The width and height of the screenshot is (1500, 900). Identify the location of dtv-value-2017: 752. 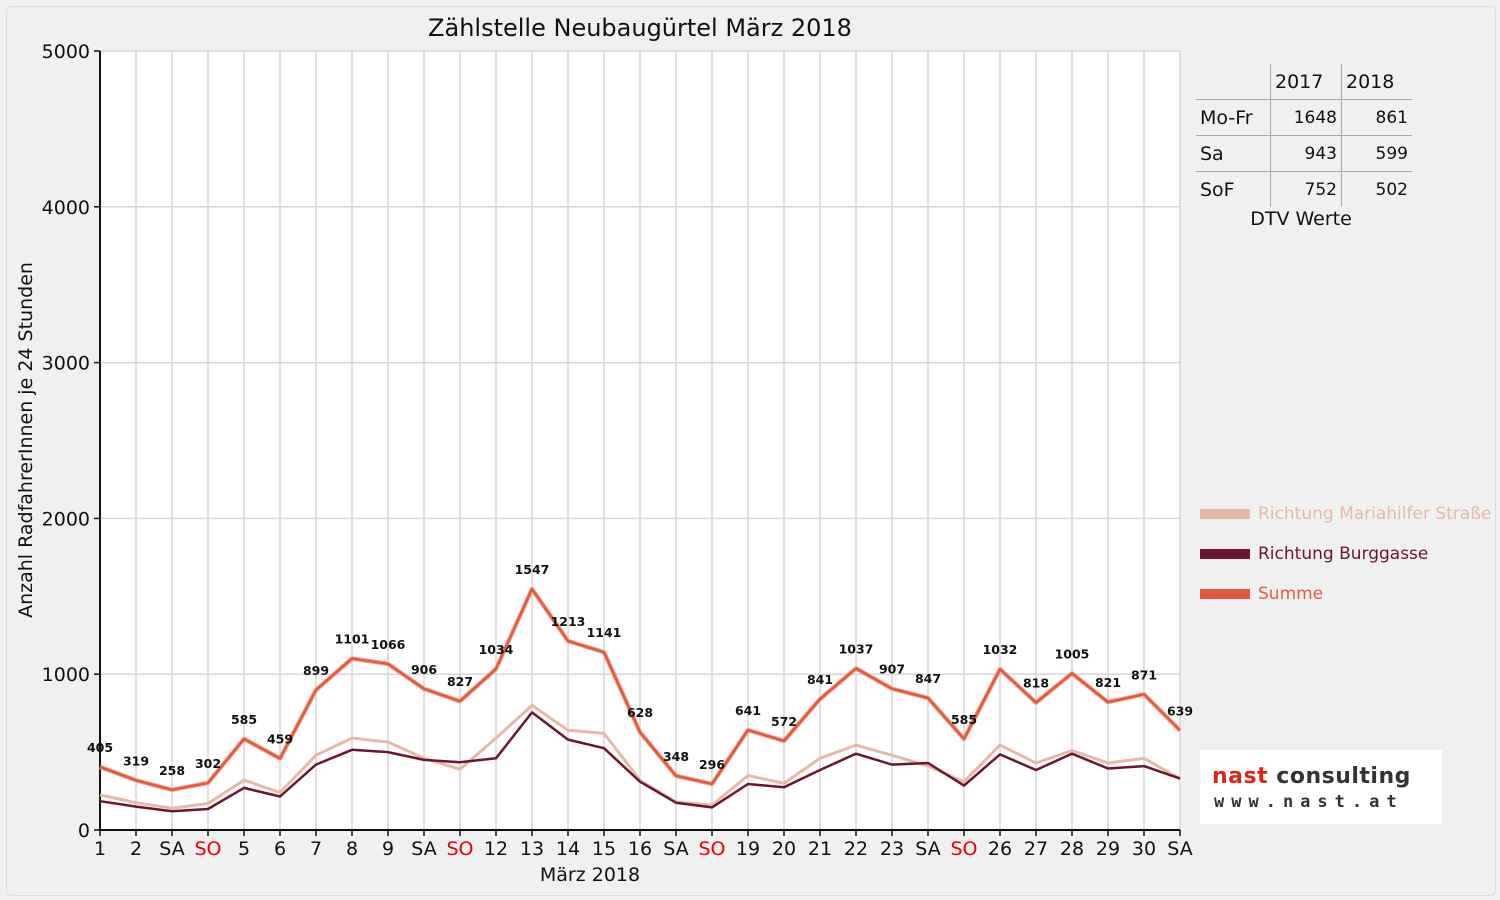
(1306, 189).